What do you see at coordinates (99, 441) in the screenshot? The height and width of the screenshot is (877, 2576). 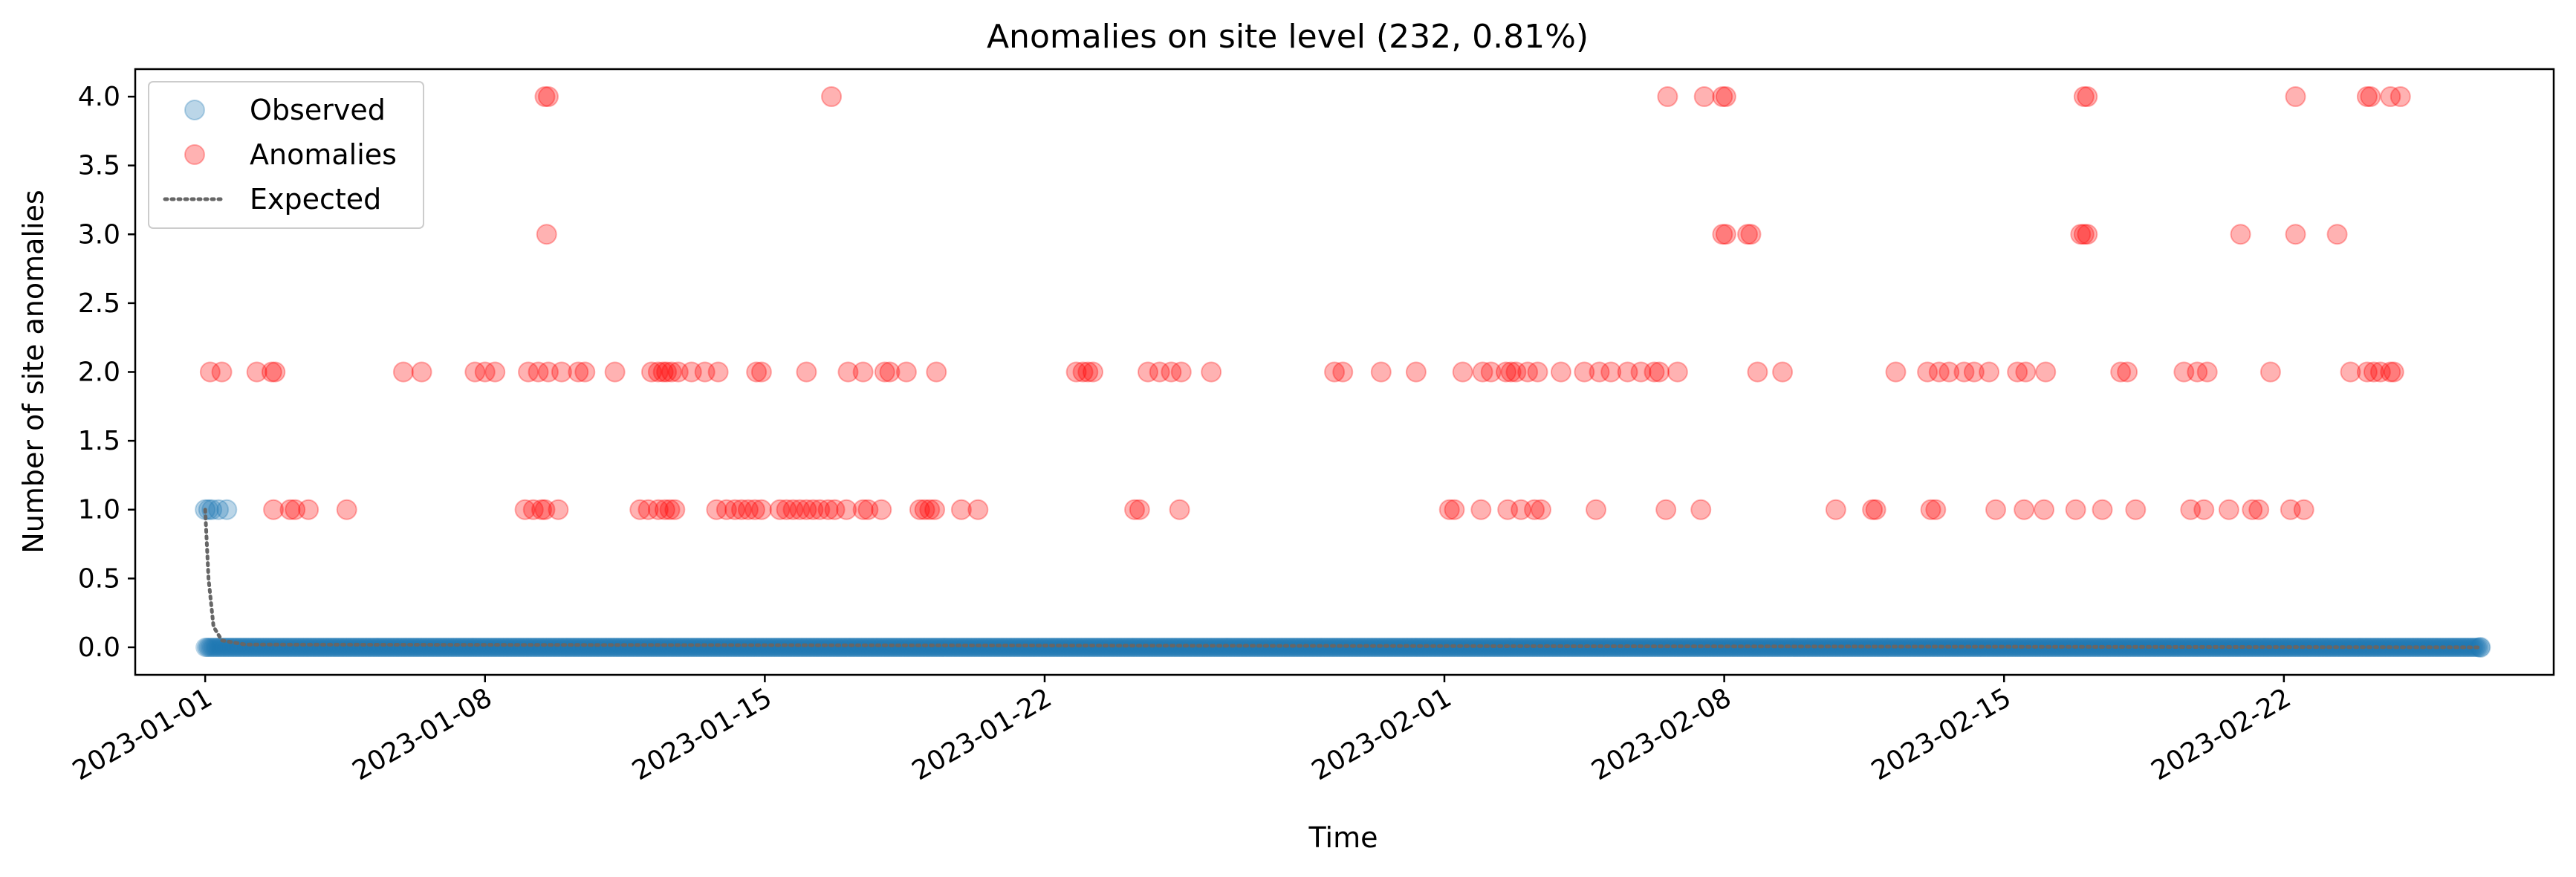 I see `y-tick-label: 1.5` at bounding box center [99, 441].